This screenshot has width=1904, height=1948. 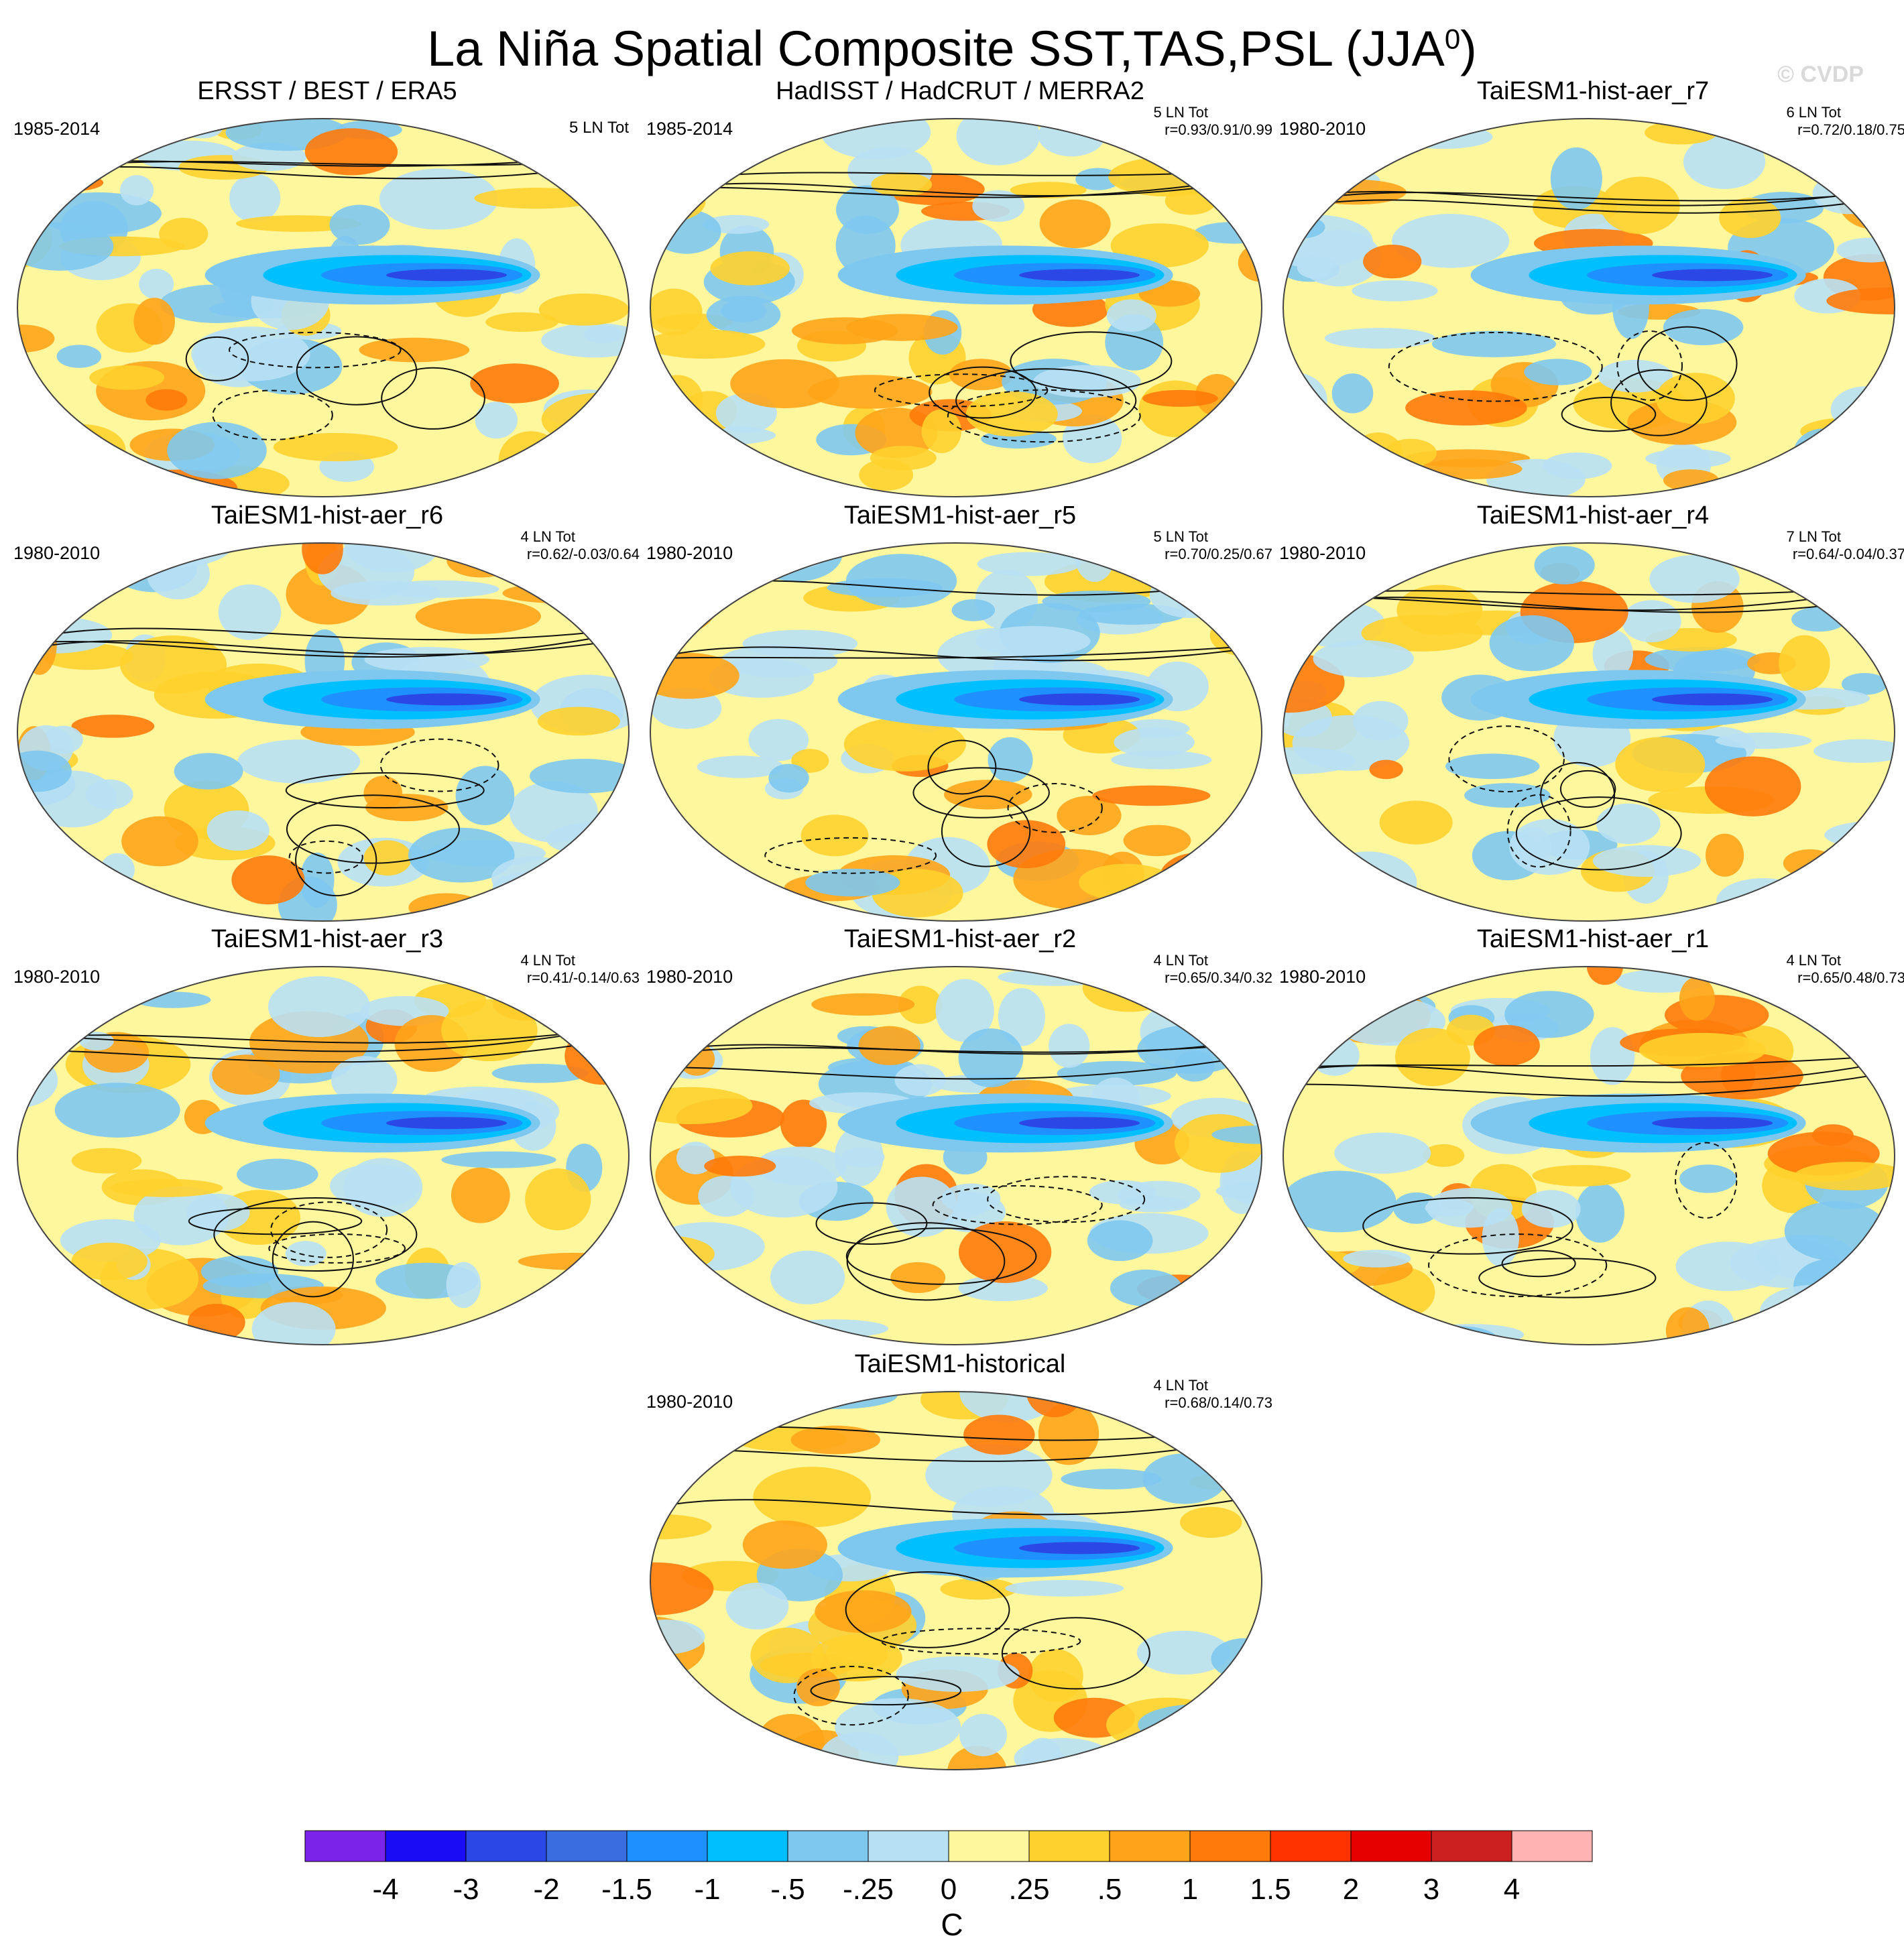 I want to click on panel-title: TaiESM1-hist-aer_r3, so click(x=327, y=939).